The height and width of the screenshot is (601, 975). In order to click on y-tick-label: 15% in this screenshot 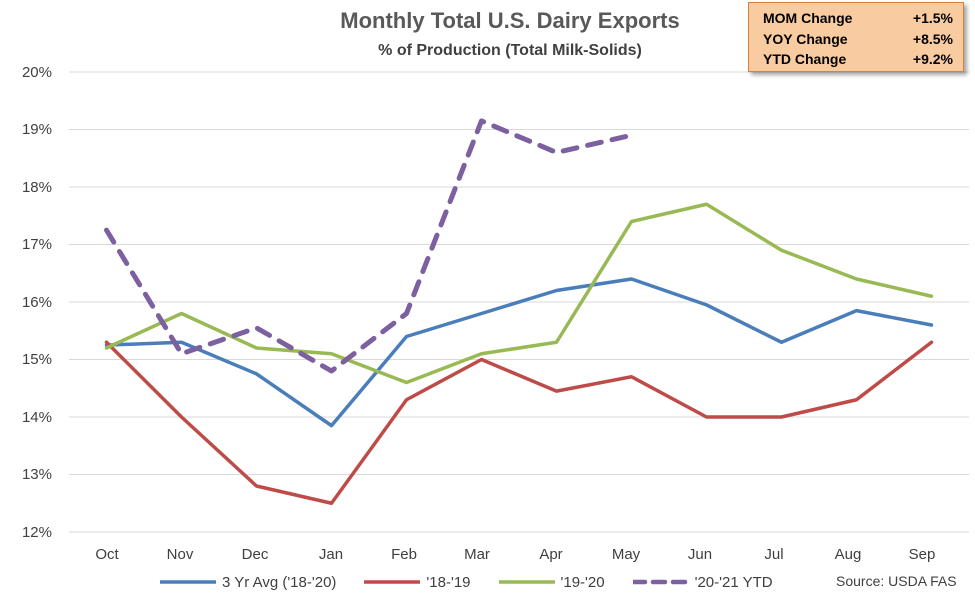, I will do `click(36, 359)`.